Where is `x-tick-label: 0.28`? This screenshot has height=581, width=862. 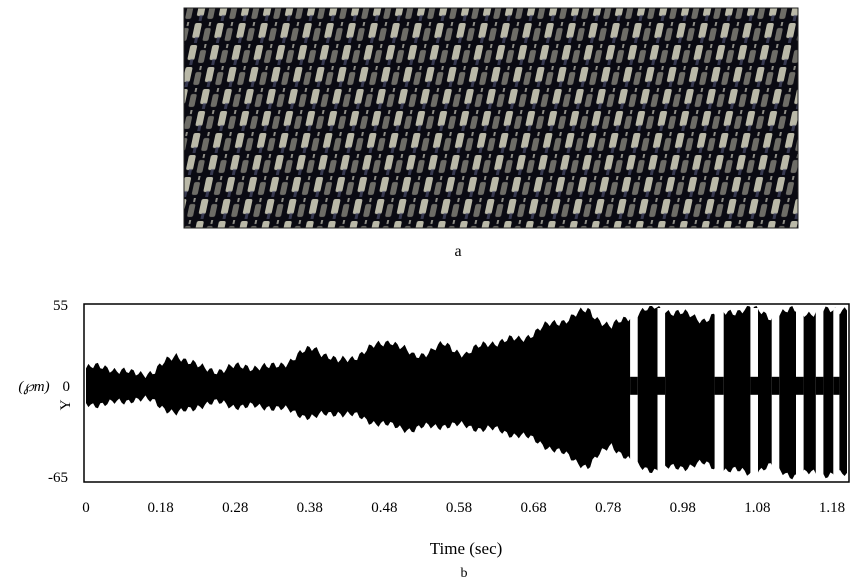 x-tick-label: 0.28 is located at coordinates (235, 508).